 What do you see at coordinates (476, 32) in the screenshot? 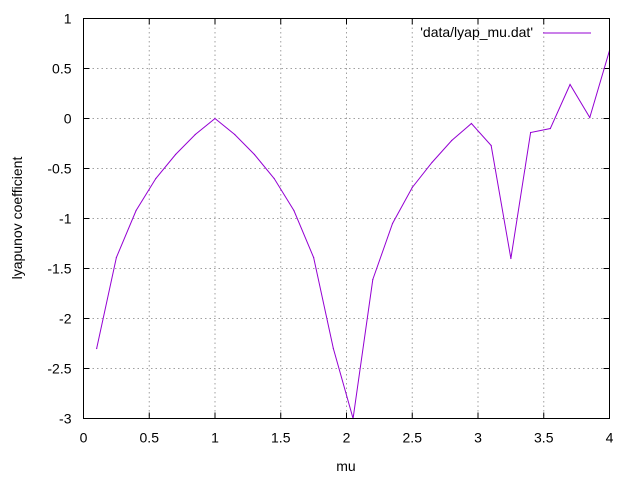
I see `legend-label: 'data/lyap_mu.dat'` at bounding box center [476, 32].